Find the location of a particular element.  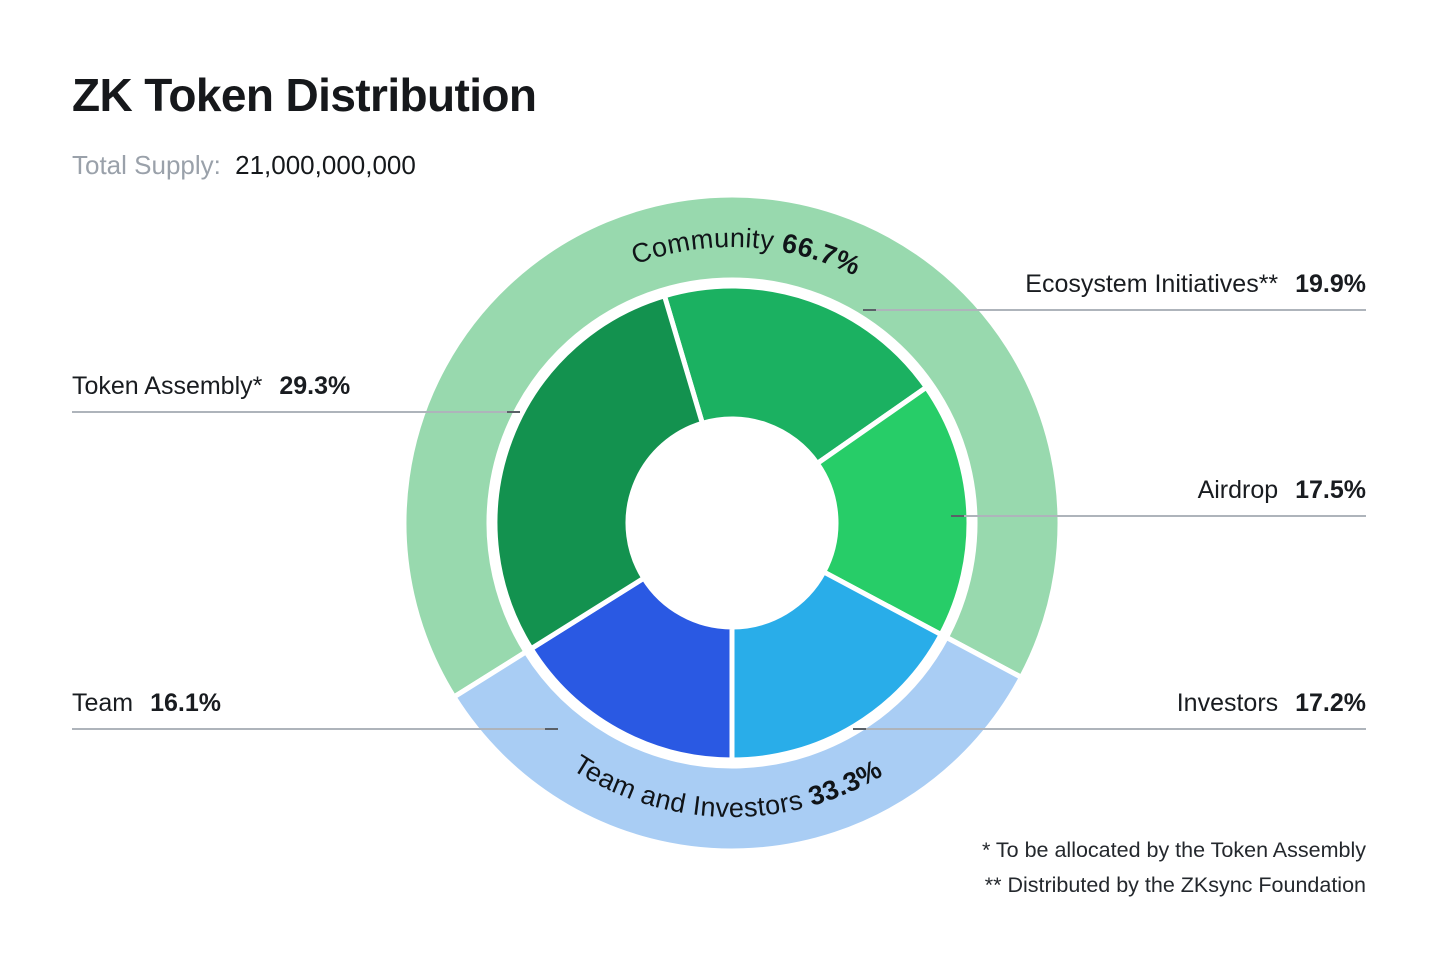

total-supply: Total Supply: 21,000,000,000 is located at coordinates (244, 165).